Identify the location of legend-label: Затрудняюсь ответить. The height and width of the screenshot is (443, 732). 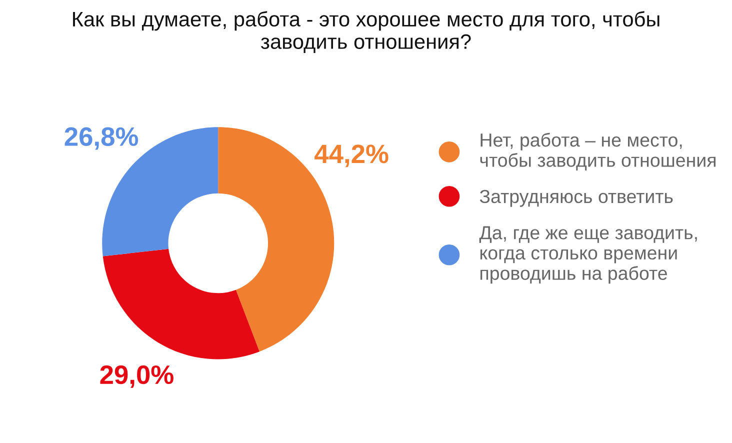
(576, 198).